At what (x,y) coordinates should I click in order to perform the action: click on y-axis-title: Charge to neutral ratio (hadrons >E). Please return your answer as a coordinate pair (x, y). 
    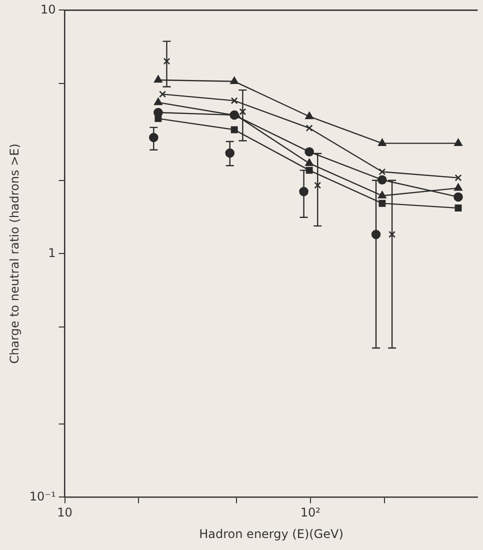
    Looking at the image, I should click on (14, 254).